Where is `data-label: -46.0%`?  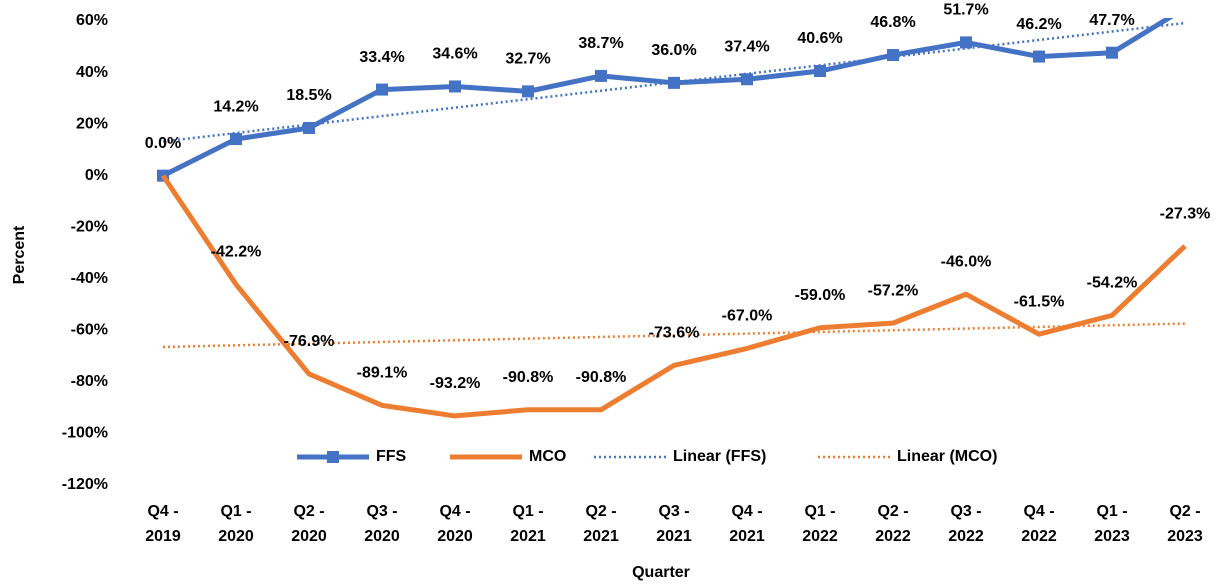 data-label: -46.0% is located at coordinates (966, 261).